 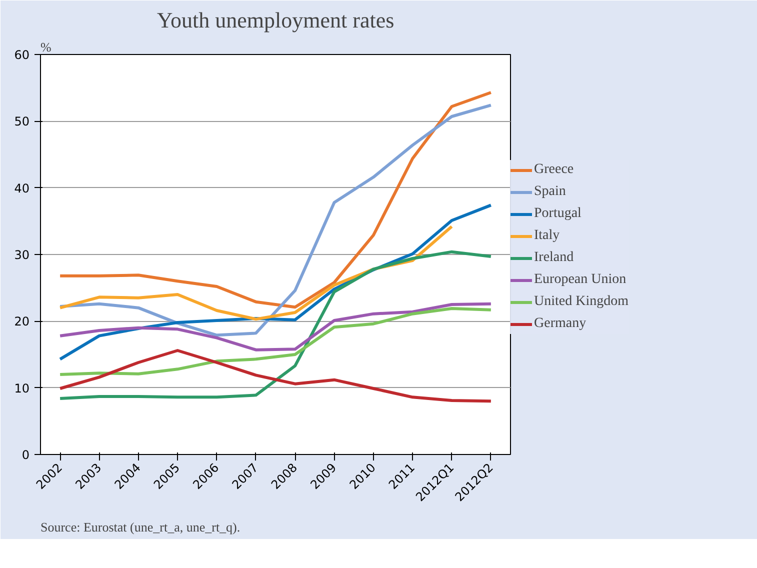 I want to click on y-tick-label: 30, so click(x=22, y=255).